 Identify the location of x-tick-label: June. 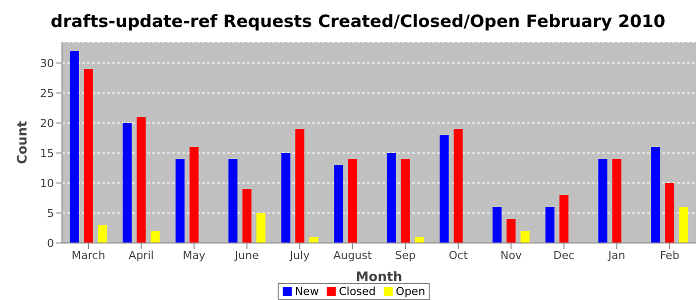
(247, 255).